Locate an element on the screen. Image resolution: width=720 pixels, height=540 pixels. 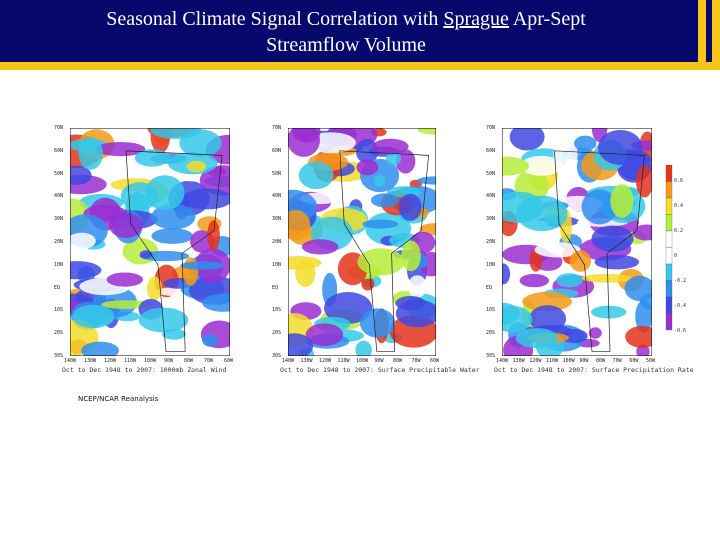
colorbar-label: 0.6 is located at coordinates (679, 181).